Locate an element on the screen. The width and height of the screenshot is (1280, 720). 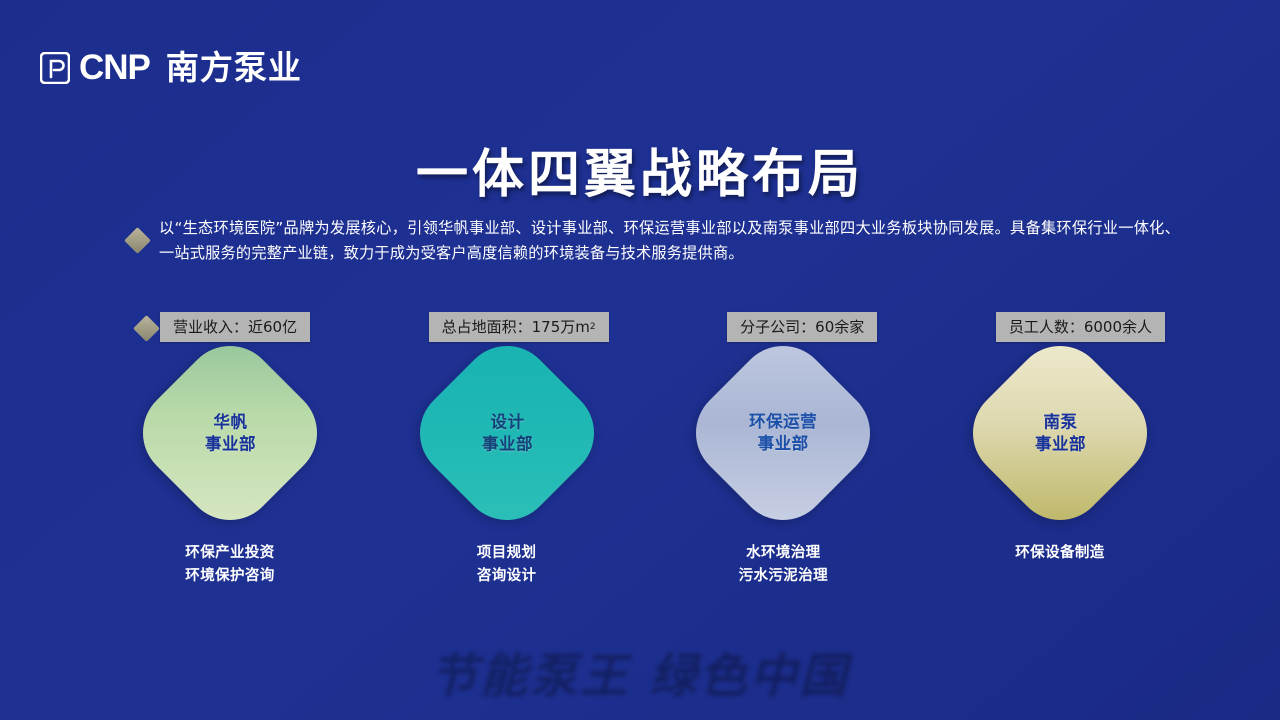
caption-line1: 项目规划 is located at coordinates (506, 553).